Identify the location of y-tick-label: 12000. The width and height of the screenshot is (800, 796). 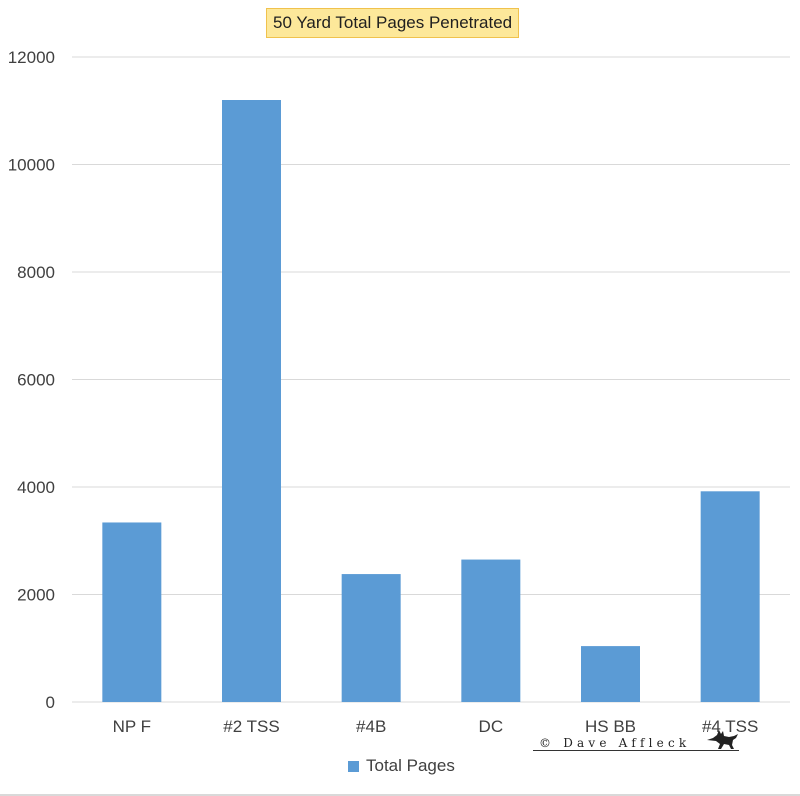
(31, 57).